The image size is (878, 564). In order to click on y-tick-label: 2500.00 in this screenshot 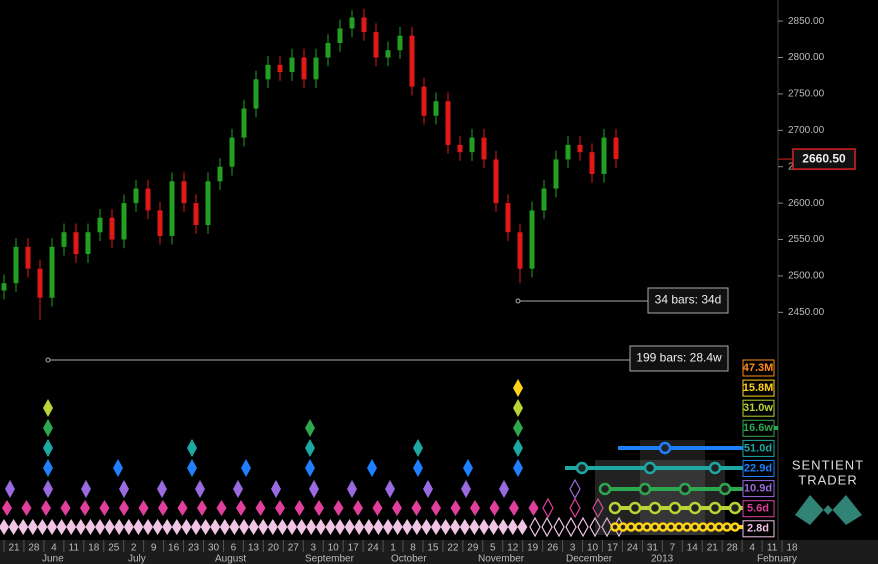, I will do `click(806, 276)`.